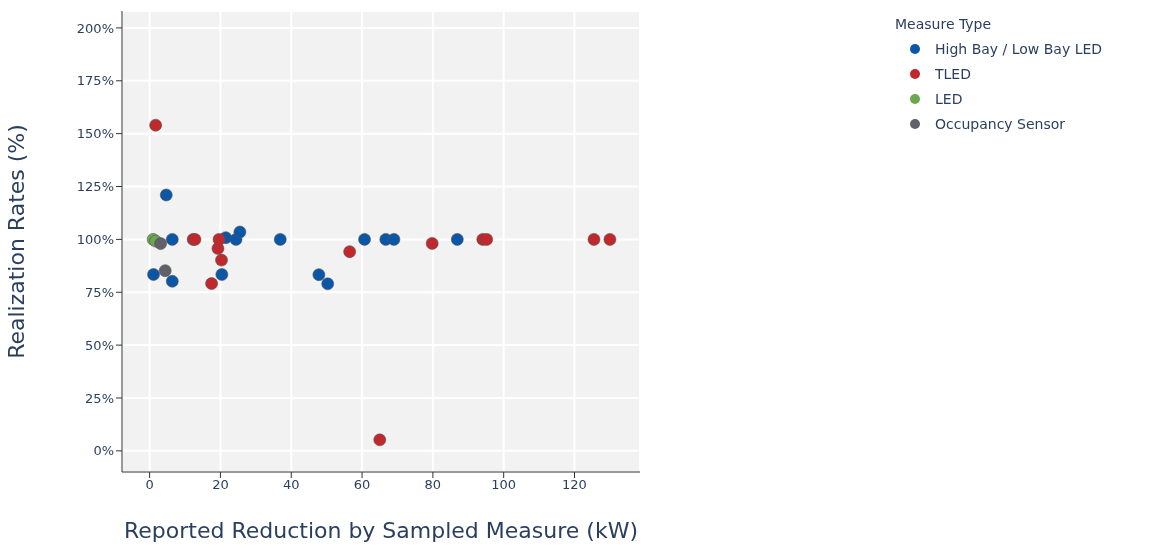 Image resolution: width=1153 pixels, height=556 pixels. I want to click on x-tick-label: 60, so click(362, 485).